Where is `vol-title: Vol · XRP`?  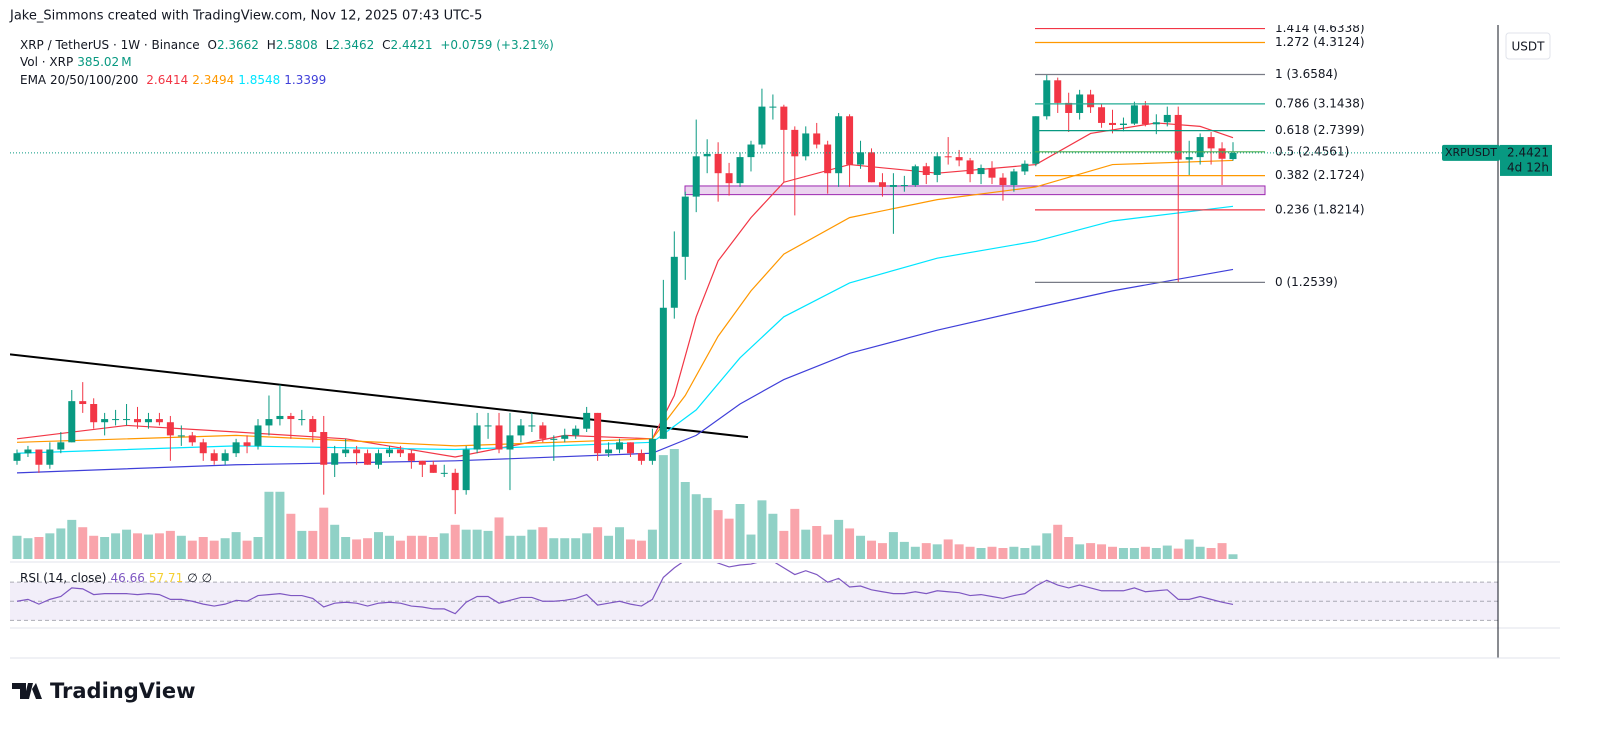 vol-title: Vol · XRP is located at coordinates (47, 62).